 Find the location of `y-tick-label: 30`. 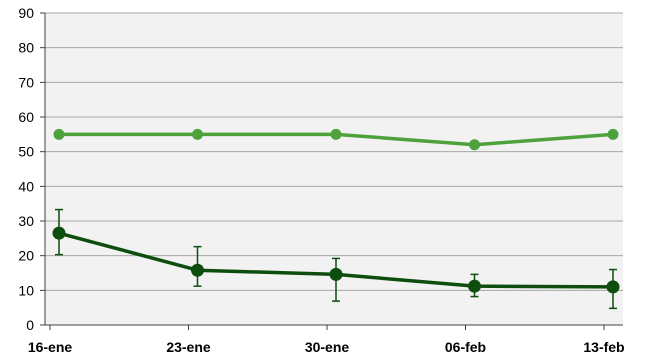

y-tick-label: 30 is located at coordinates (26, 221).